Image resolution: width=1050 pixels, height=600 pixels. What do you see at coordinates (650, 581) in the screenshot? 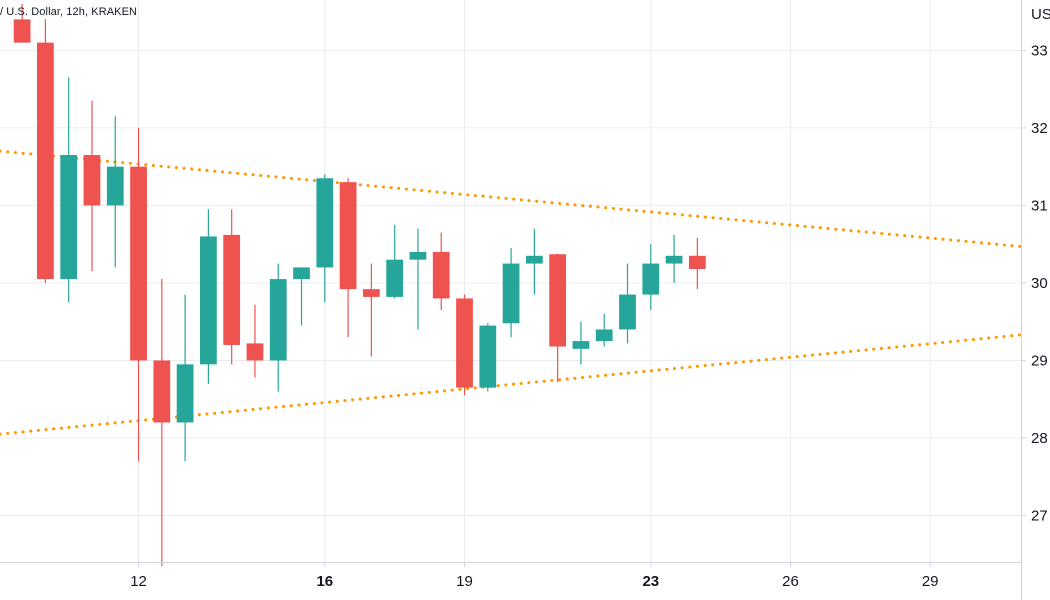
I see `x-tick-label: 23` at bounding box center [650, 581].